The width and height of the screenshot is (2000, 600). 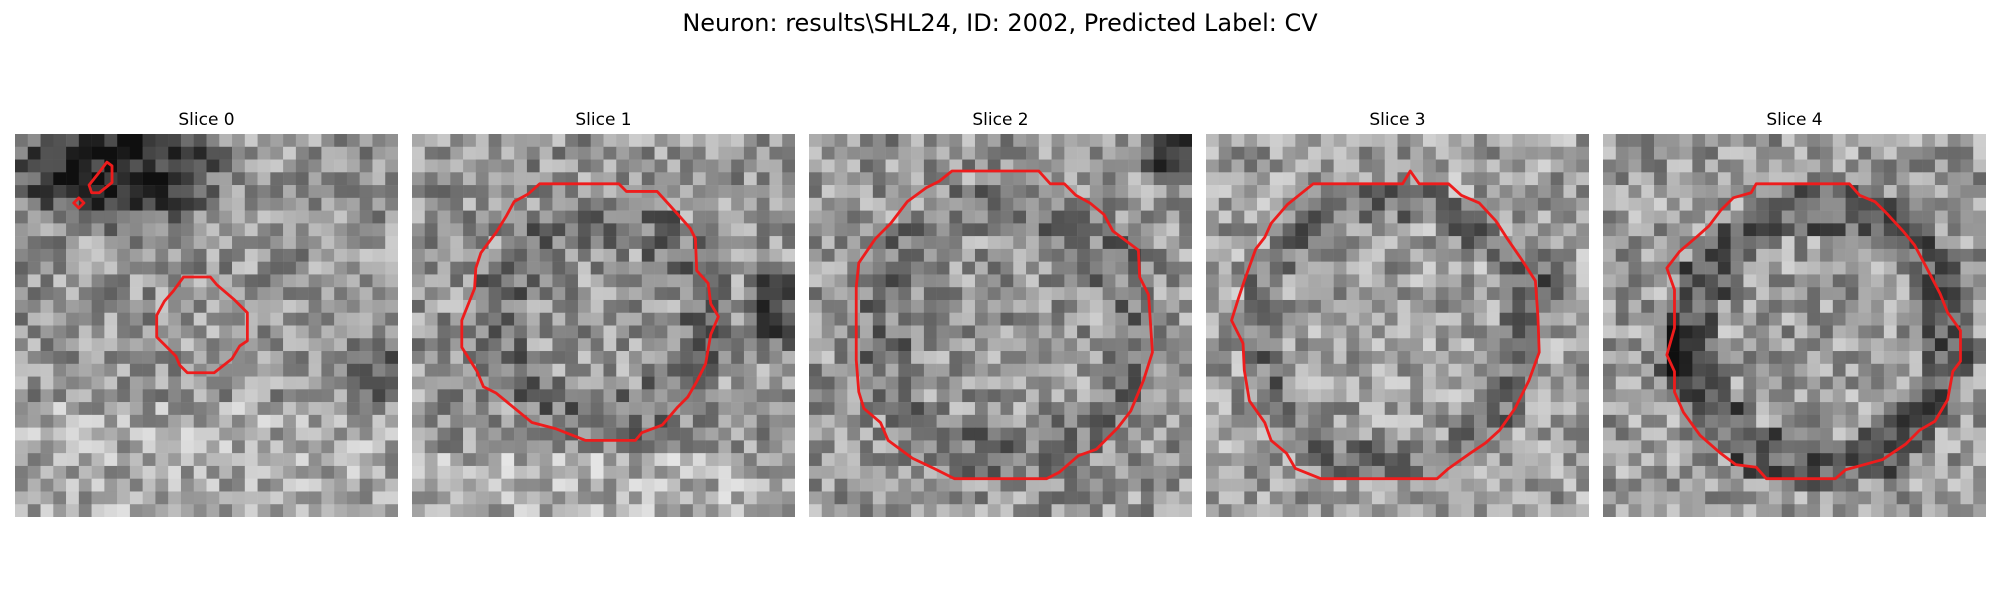 What do you see at coordinates (603, 120) in the screenshot?
I see `slice-title-1: Slice 1` at bounding box center [603, 120].